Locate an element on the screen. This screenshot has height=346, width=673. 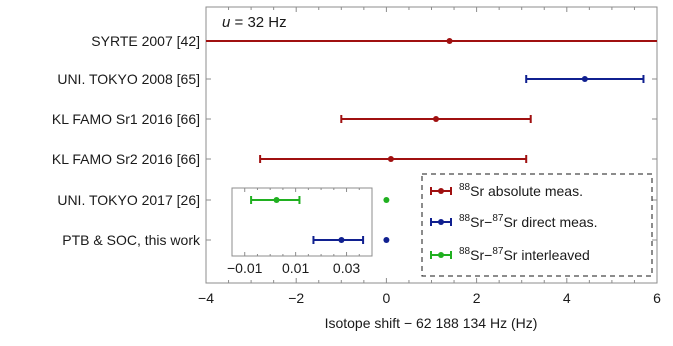
x-tick-label: −2 is located at coordinates (296, 298).